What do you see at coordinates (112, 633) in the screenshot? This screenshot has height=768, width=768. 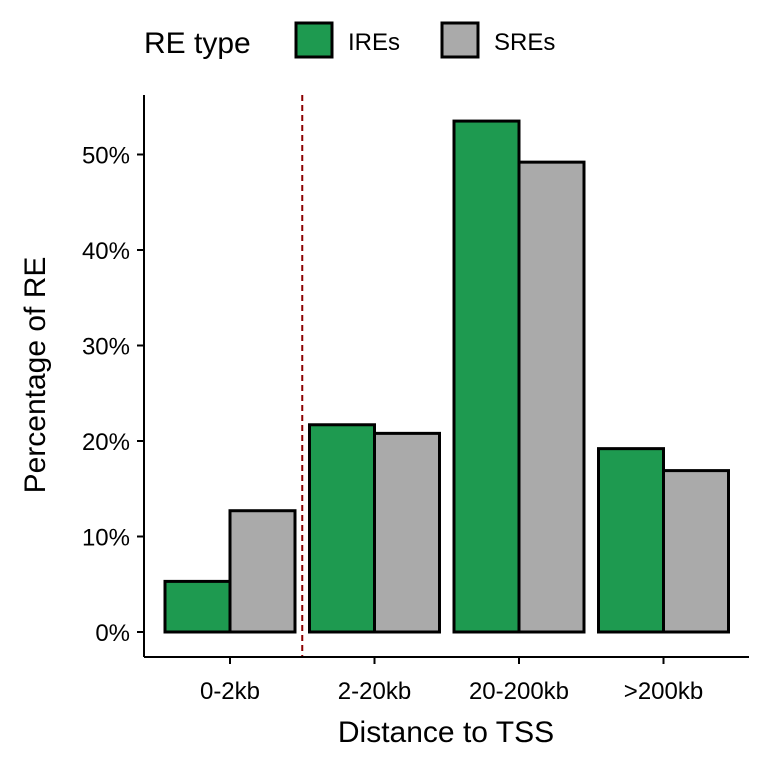 I see `y-tick-label: 0%` at bounding box center [112, 633].